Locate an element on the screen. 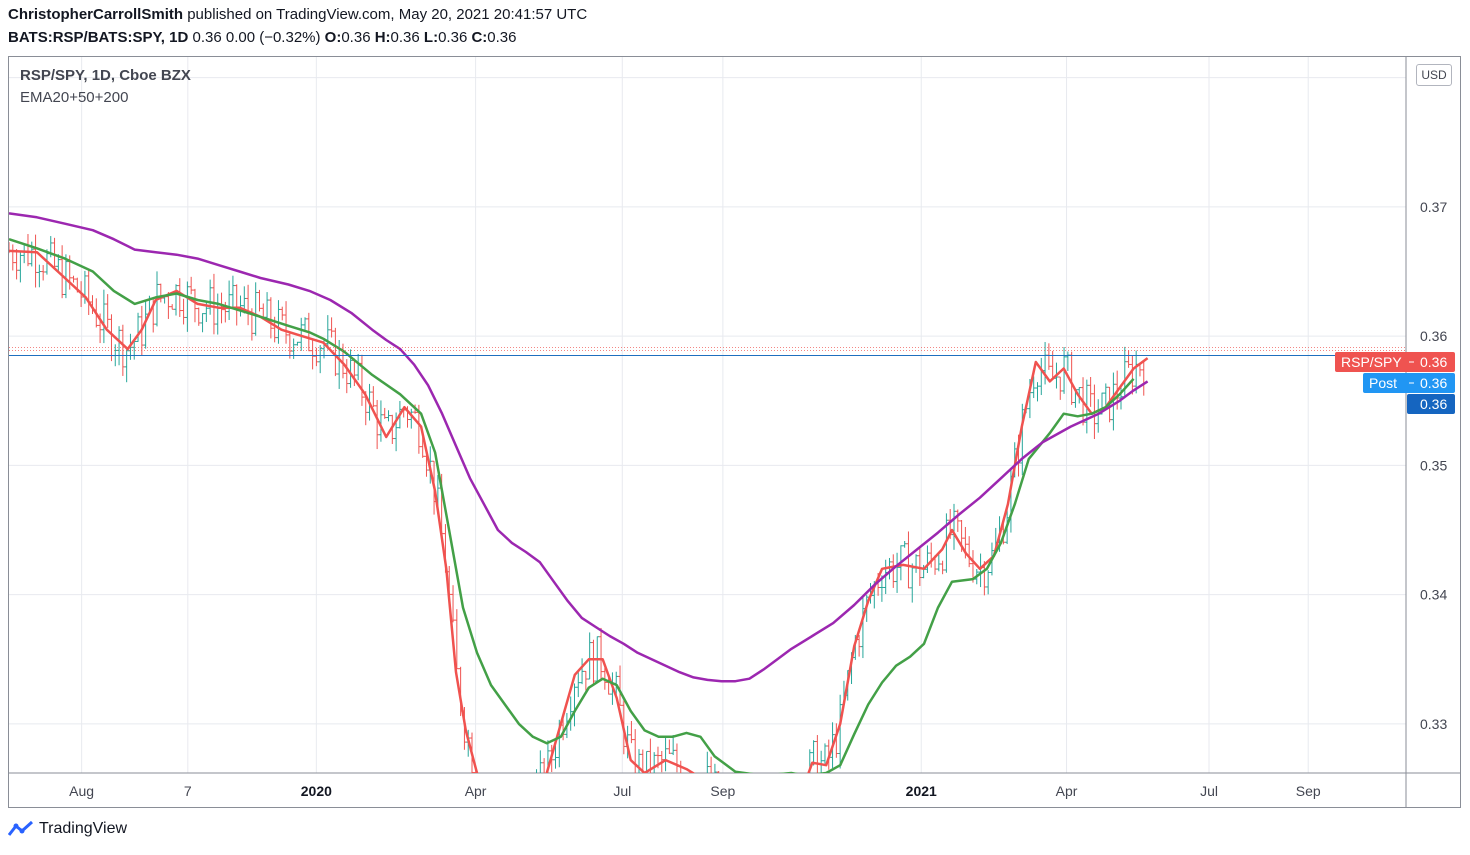 The width and height of the screenshot is (1470, 855). legend-symbol: RSP/SPY, 1D, Cboe BZX is located at coordinates (105, 75).